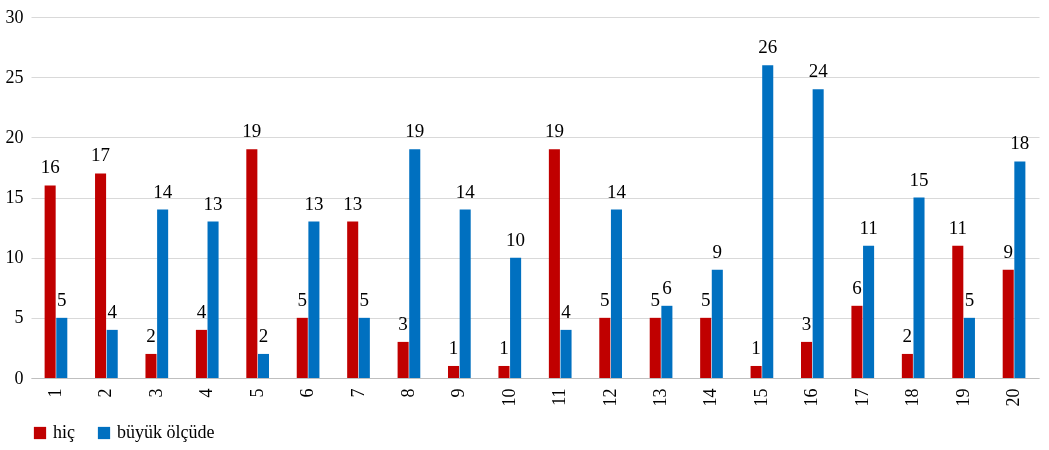 The image size is (1049, 450). I want to click on x-tick-label: 12, so click(609, 397).